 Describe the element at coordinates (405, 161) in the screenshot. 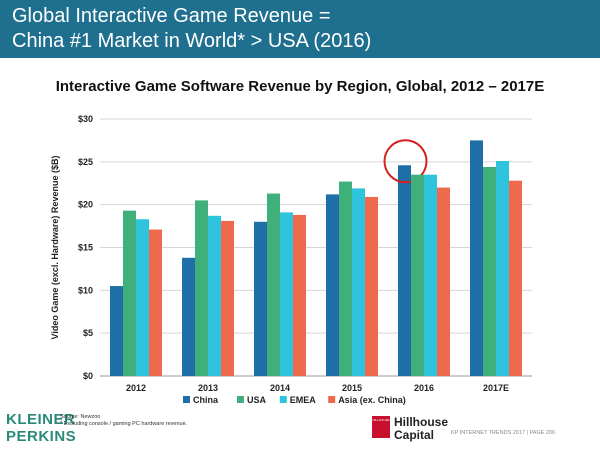

I see `highlight-circle` at that location.